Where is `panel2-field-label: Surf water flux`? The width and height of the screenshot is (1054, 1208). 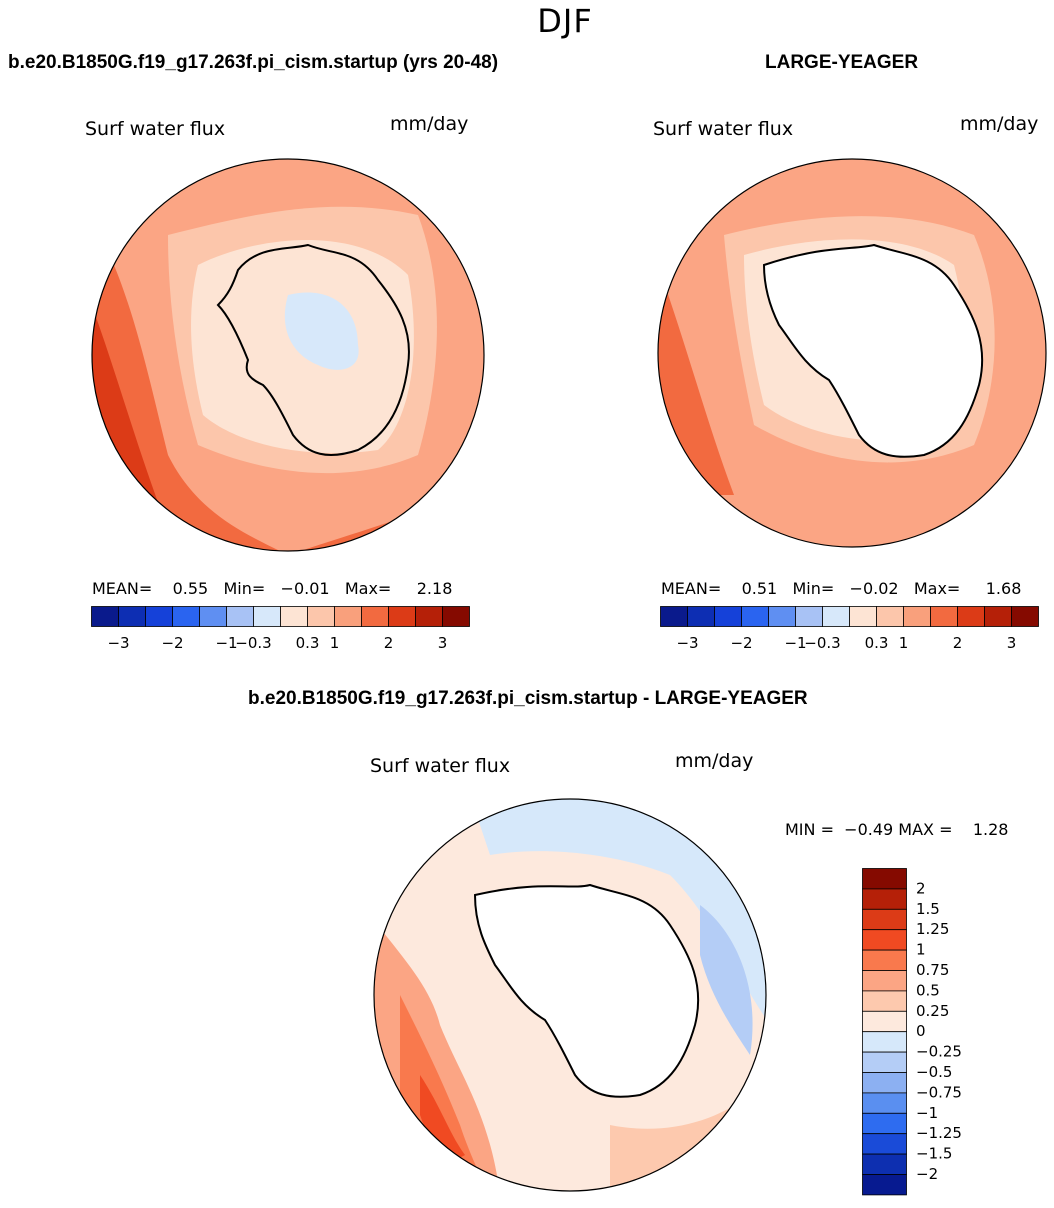
panel2-field-label: Surf water flux is located at coordinates (723, 129).